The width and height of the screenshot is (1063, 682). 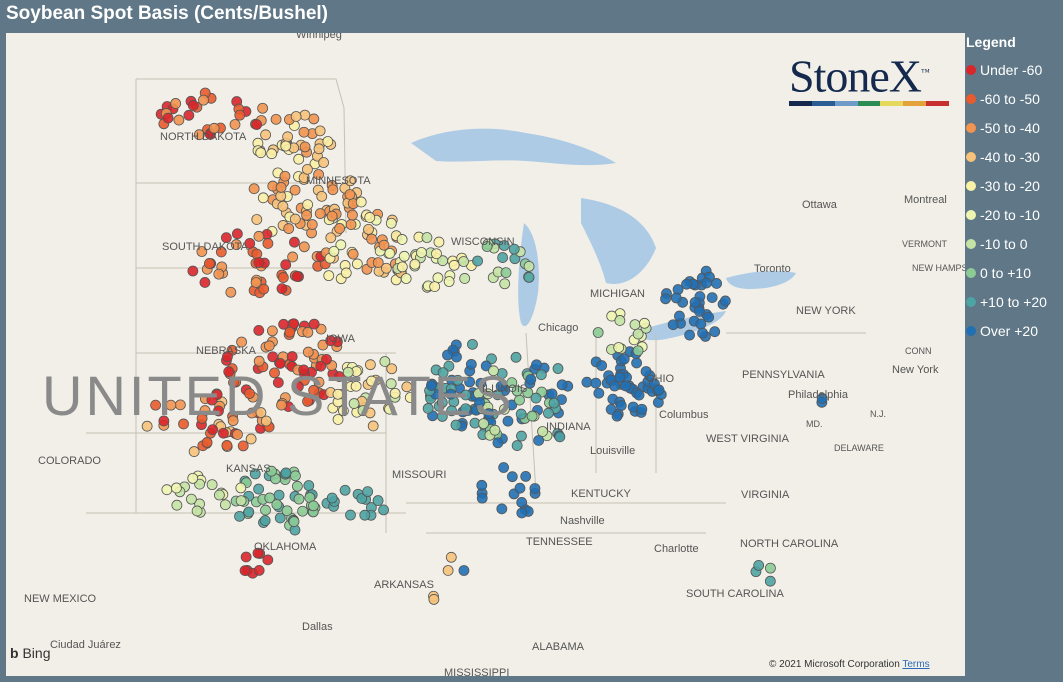 I want to click on legend-item: -60 to -50, so click(x=1013, y=98).